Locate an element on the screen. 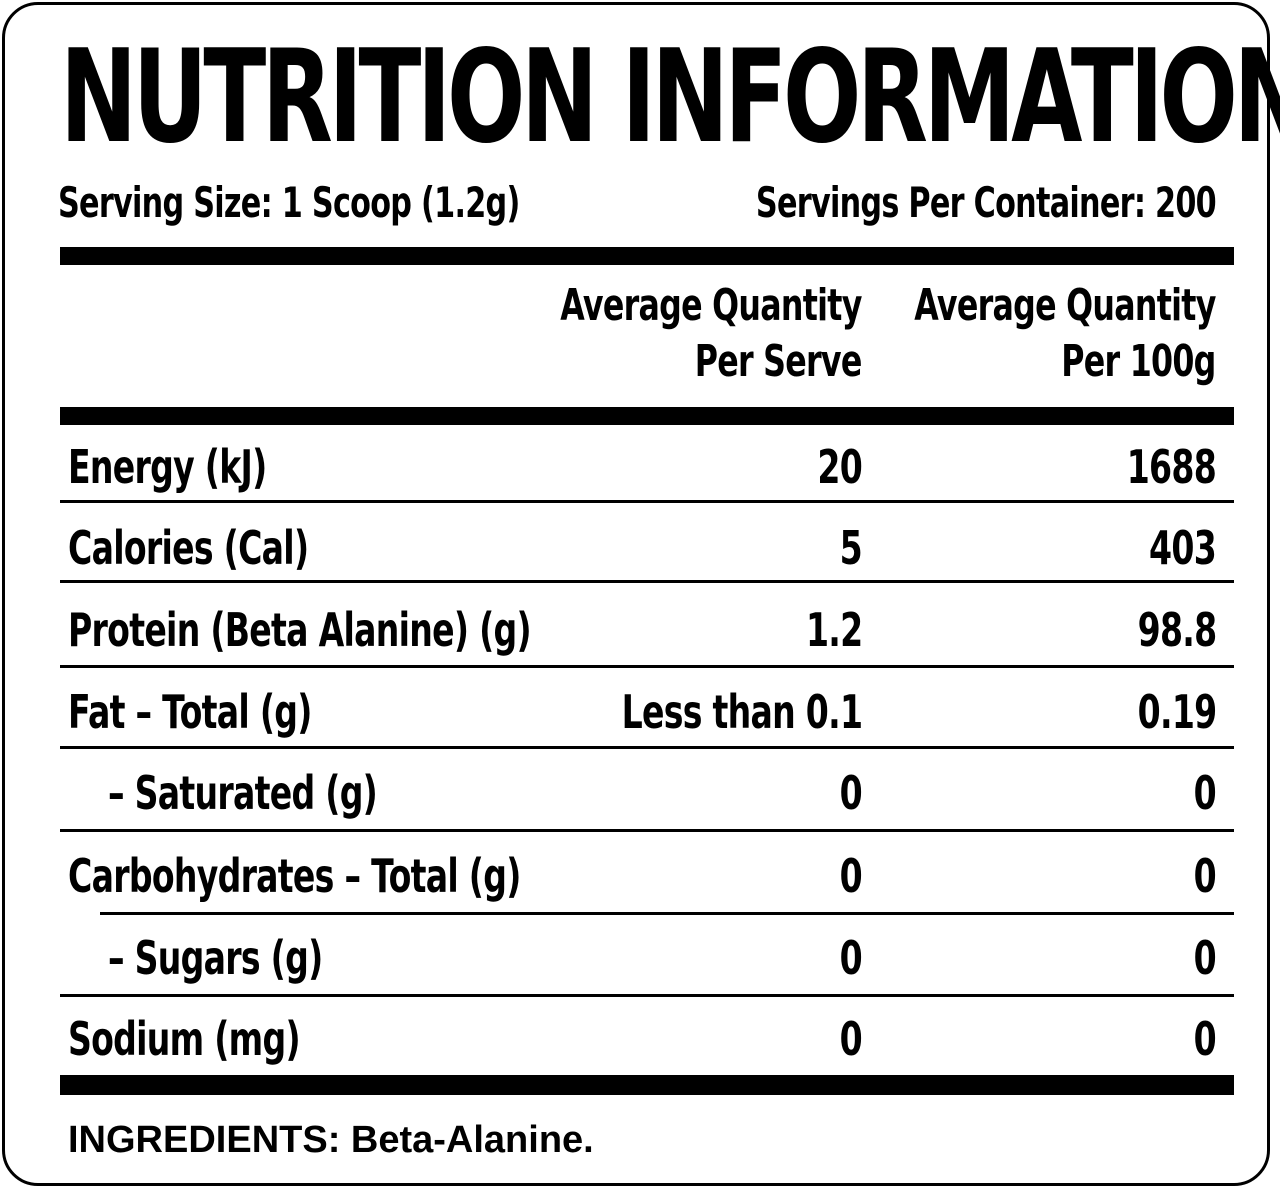  nutrient-row-fat-total: Fat – Total (g) Less than 0.1 0.19 is located at coordinates (647, 709).